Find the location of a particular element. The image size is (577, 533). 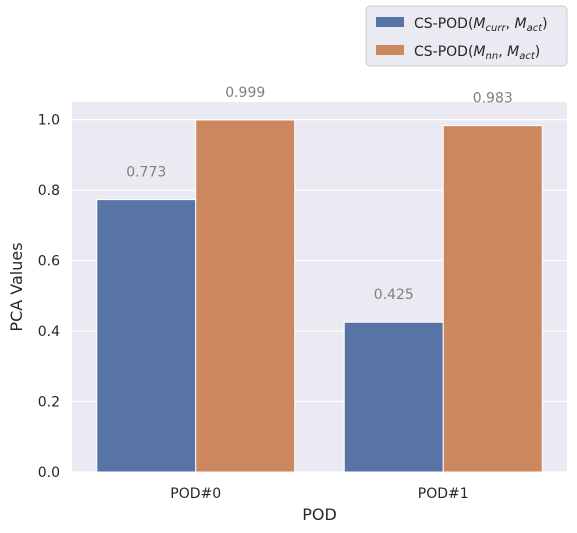

x-axis-label: POD is located at coordinates (319, 514).